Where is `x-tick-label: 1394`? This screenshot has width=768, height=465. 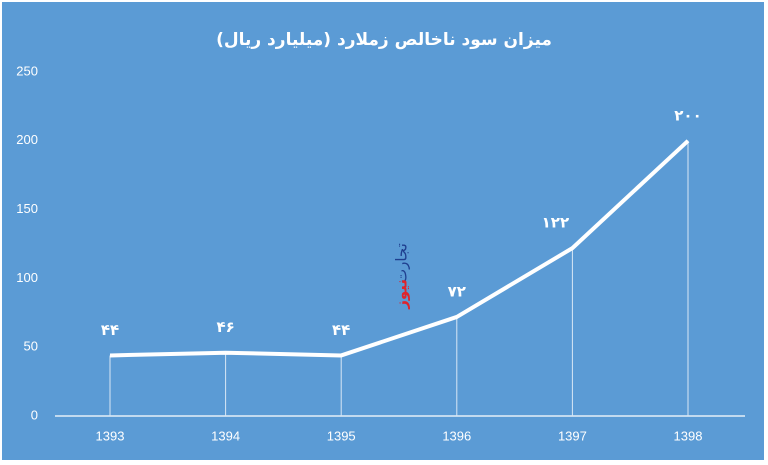
x-tick-label: 1394 is located at coordinates (225, 435).